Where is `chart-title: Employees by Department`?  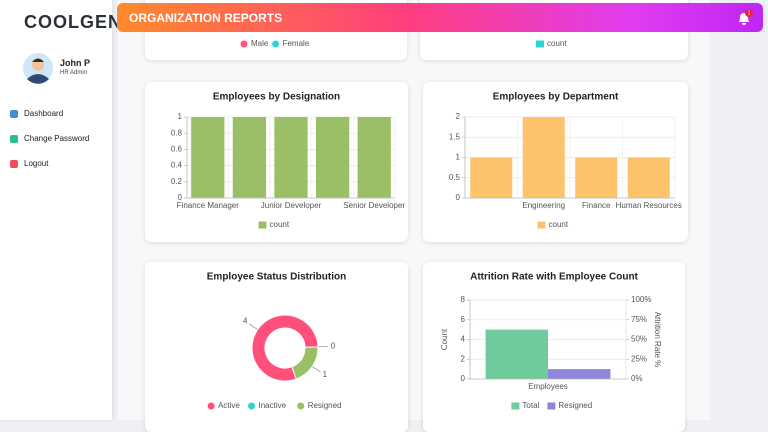
chart-title: Employees by Department is located at coordinates (556, 97).